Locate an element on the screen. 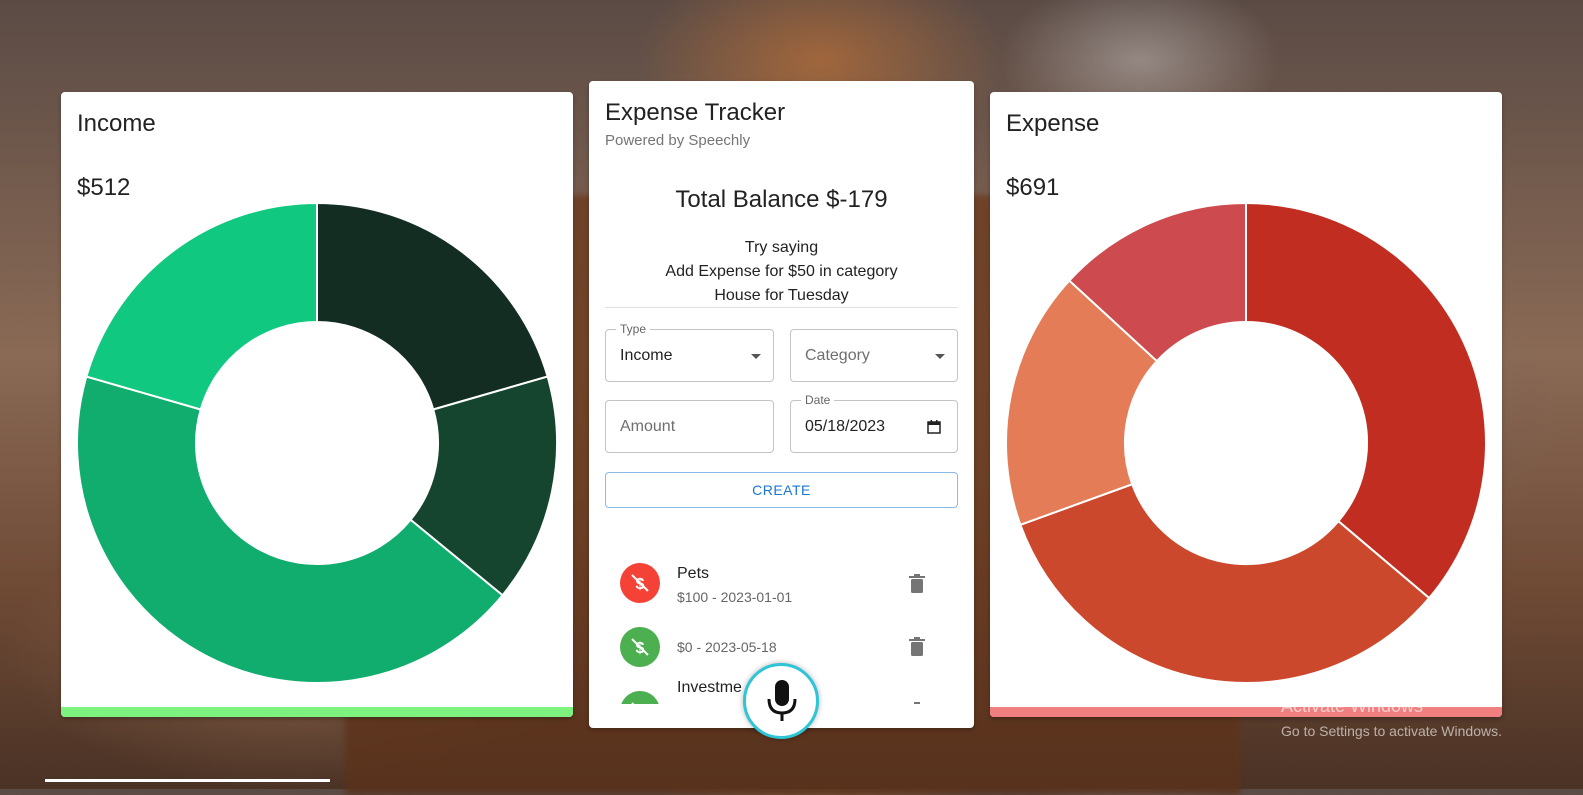  transaction-detail: $100 - 2023-01-01 is located at coordinates (735, 597).